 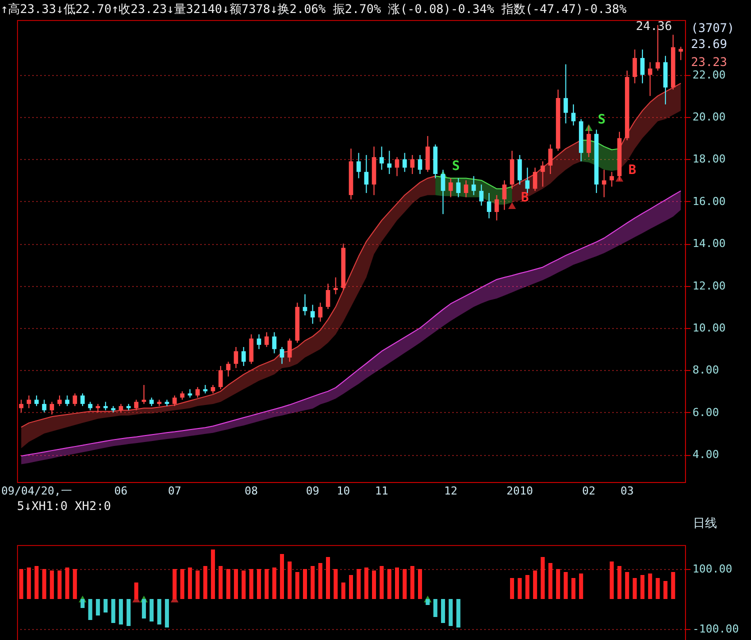 I want to click on x-tick-label: 12, so click(x=451, y=491).